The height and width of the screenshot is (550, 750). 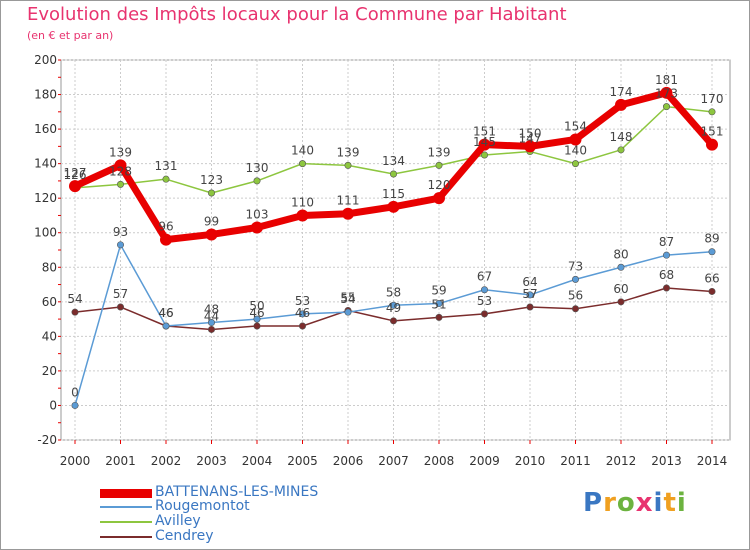 What do you see at coordinates (302, 202) in the screenshot?
I see `data-label: 110` at bounding box center [302, 202].